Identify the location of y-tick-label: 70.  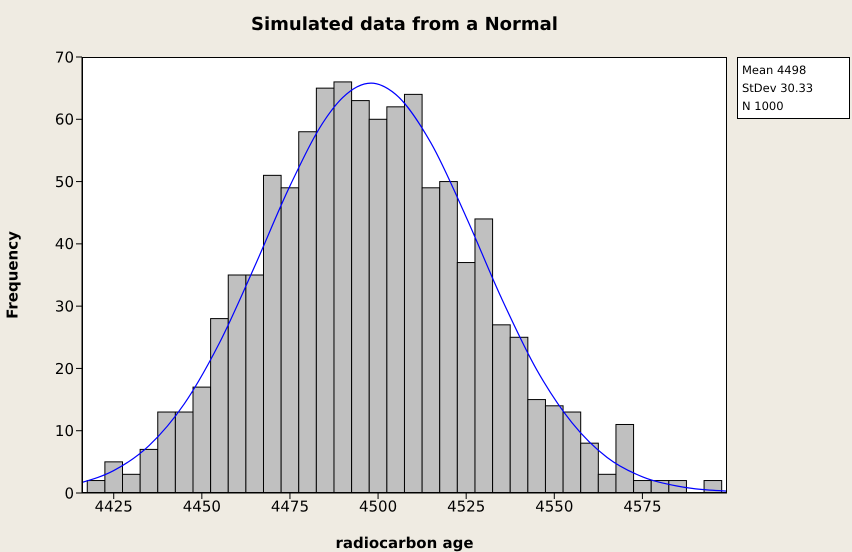
(64, 57).